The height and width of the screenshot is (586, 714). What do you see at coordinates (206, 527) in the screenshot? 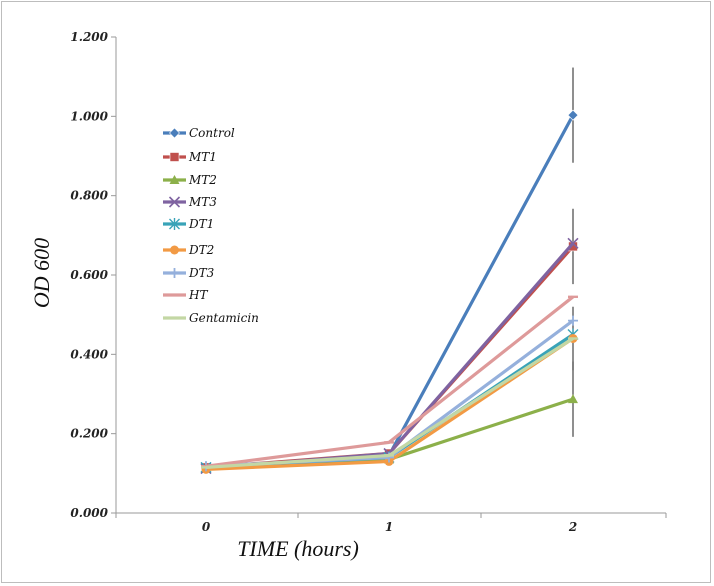
I see `x-tick-label: 0` at bounding box center [206, 527].